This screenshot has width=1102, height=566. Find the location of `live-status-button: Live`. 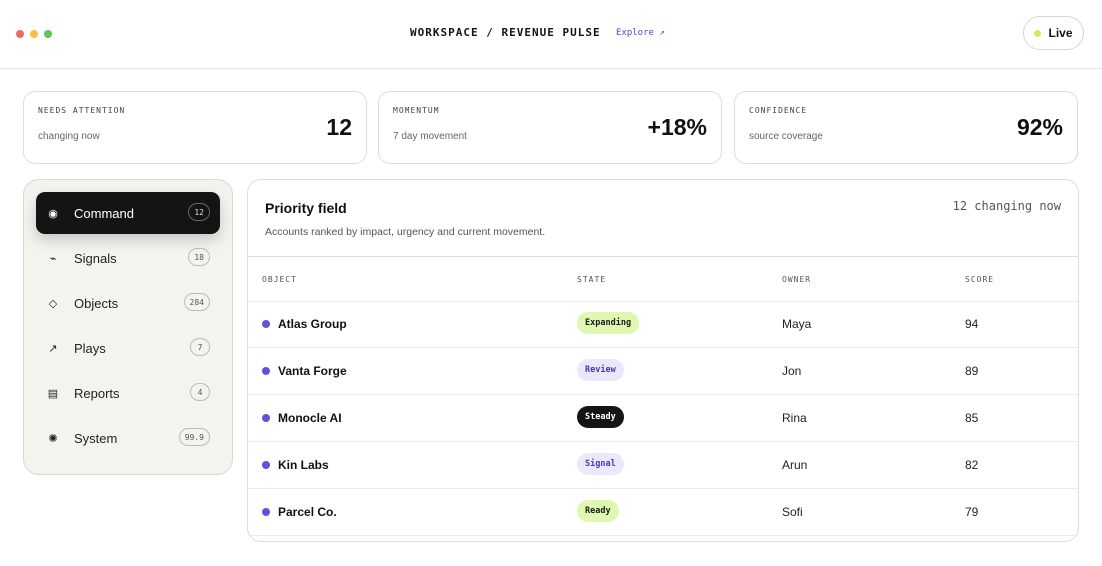

live-status-button: Live is located at coordinates (1053, 33).